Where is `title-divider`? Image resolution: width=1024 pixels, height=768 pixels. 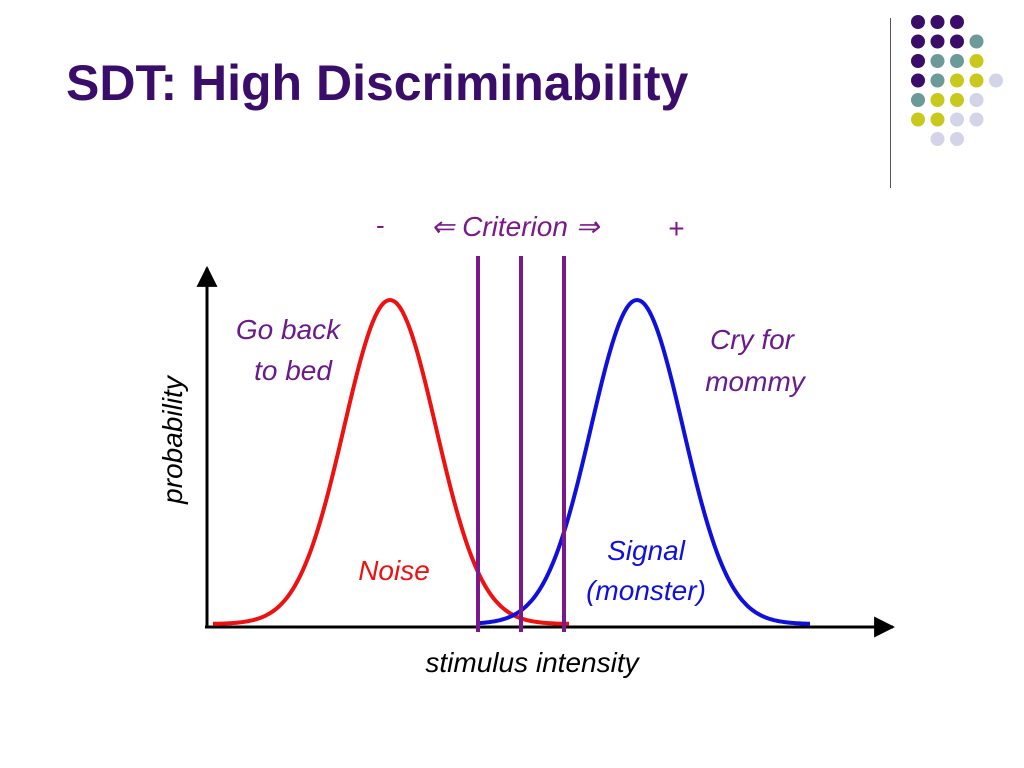
title-divider is located at coordinates (890, 103).